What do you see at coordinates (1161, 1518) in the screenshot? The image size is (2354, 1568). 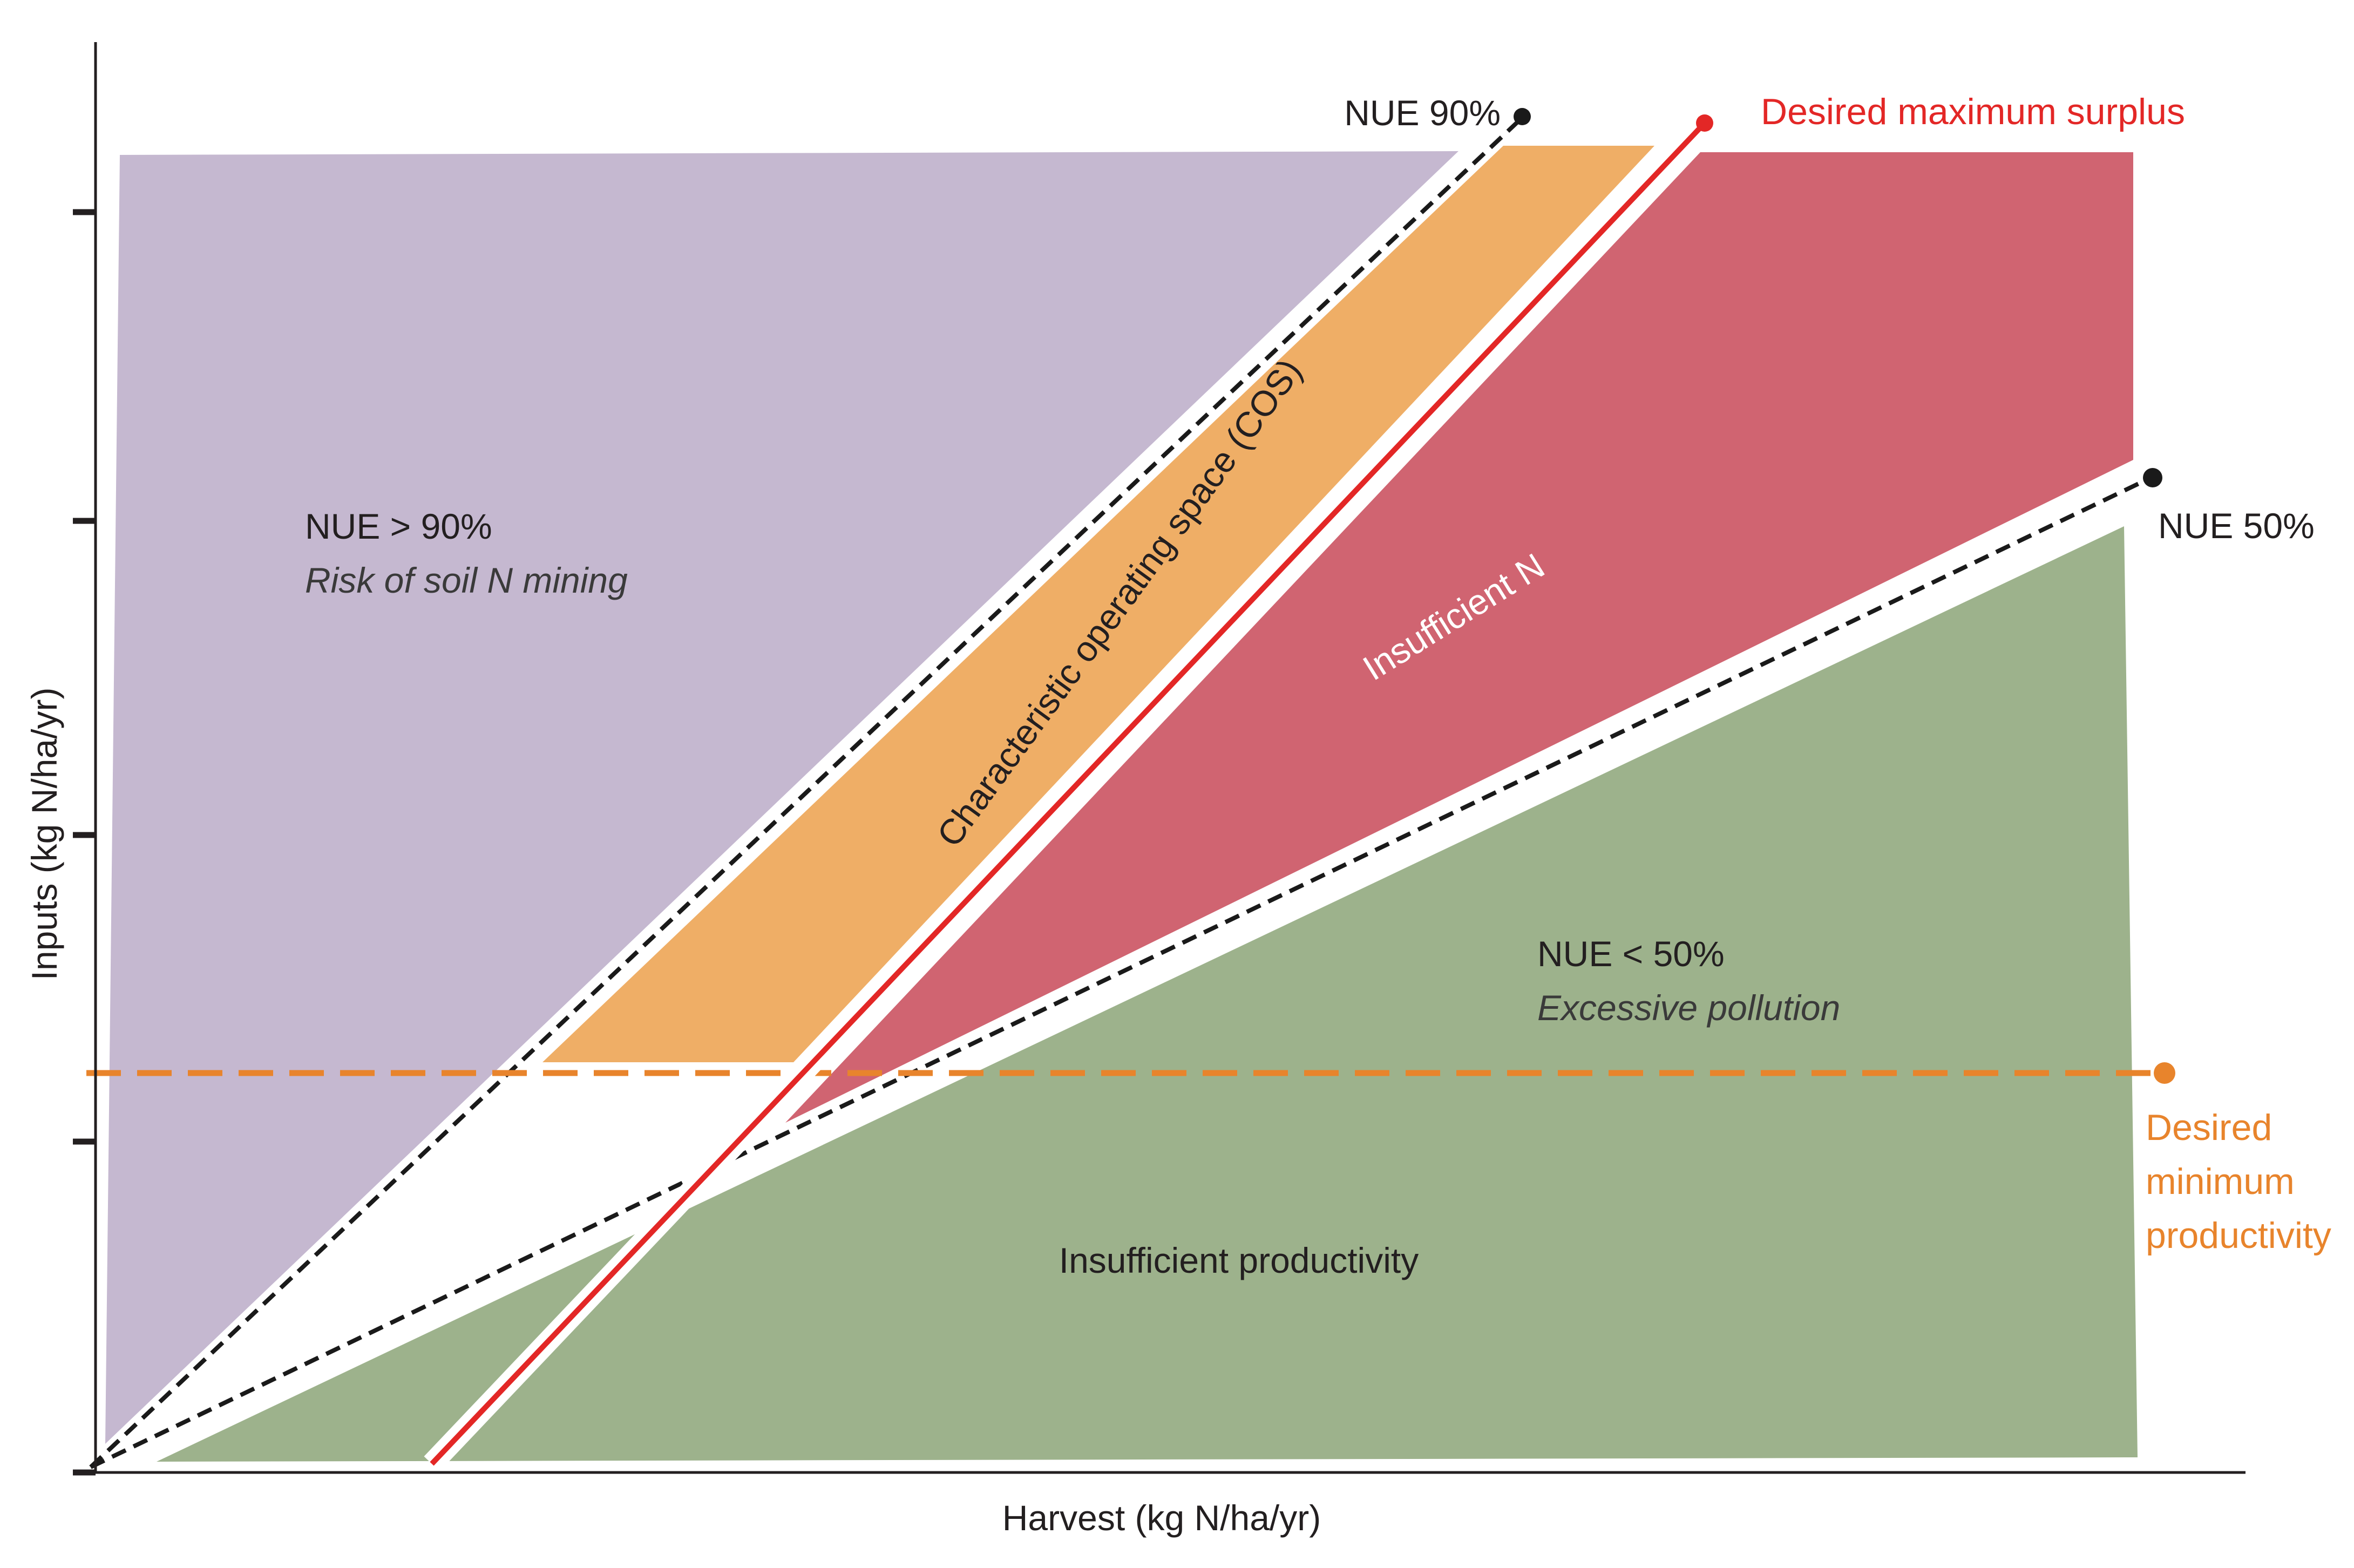 I see `x-axis-label: Harvest (kg N/ha/yr)` at bounding box center [1161, 1518].